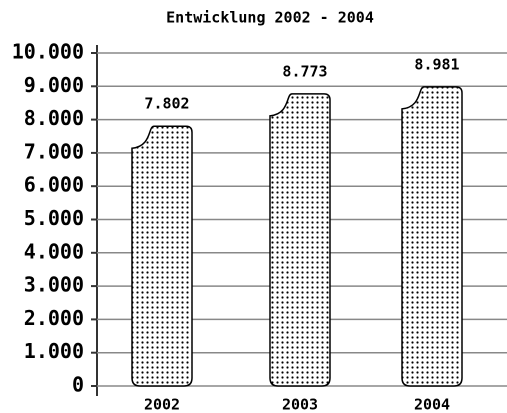  What do you see at coordinates (436, 64) in the screenshot?
I see `value-label: 8.981` at bounding box center [436, 64].